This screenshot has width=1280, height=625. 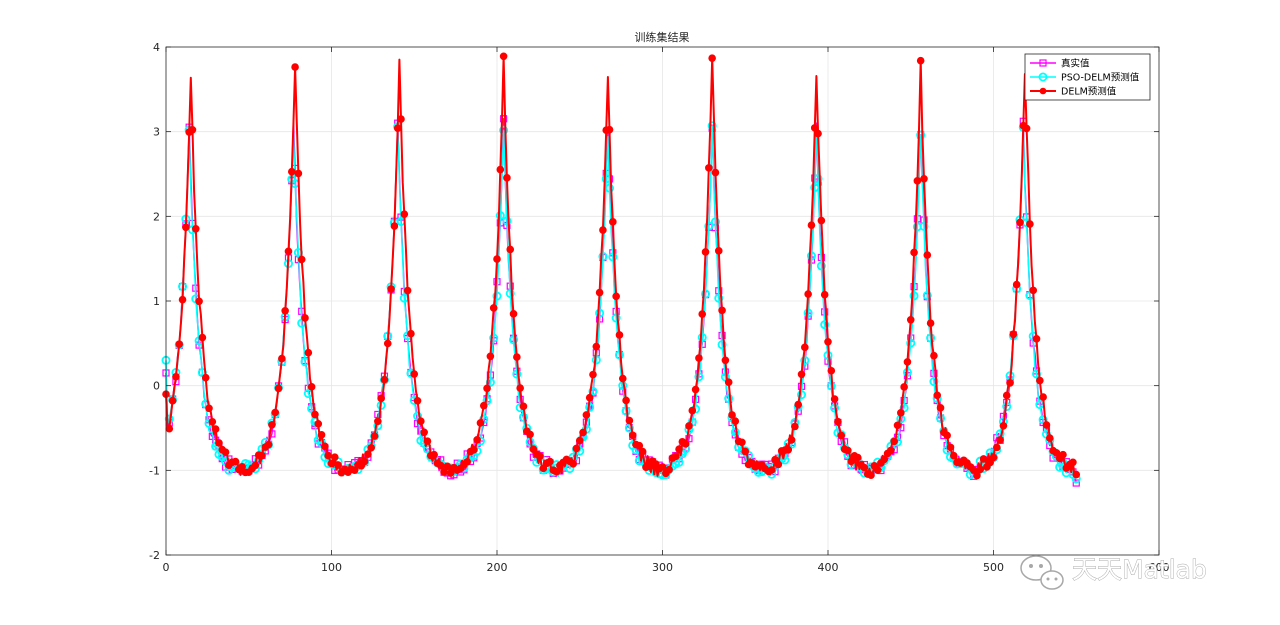 I want to click on x-tick-label: 200, so click(x=497, y=567).